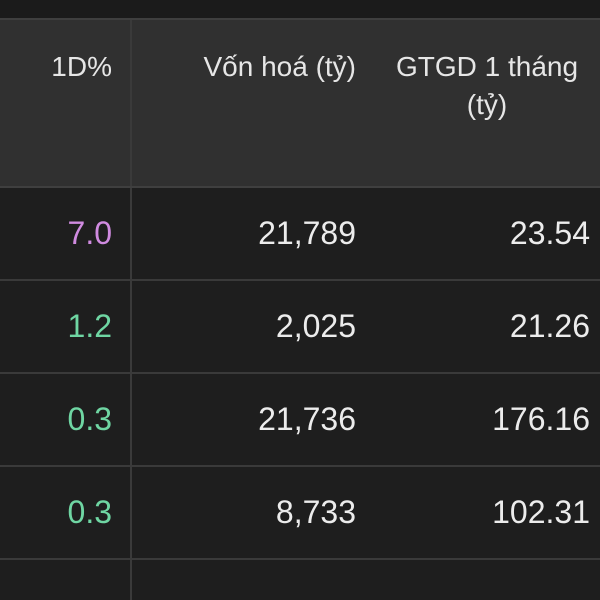 The width and height of the screenshot is (600, 600). I want to click on market-cap-cell: 8,733, so click(315, 512).